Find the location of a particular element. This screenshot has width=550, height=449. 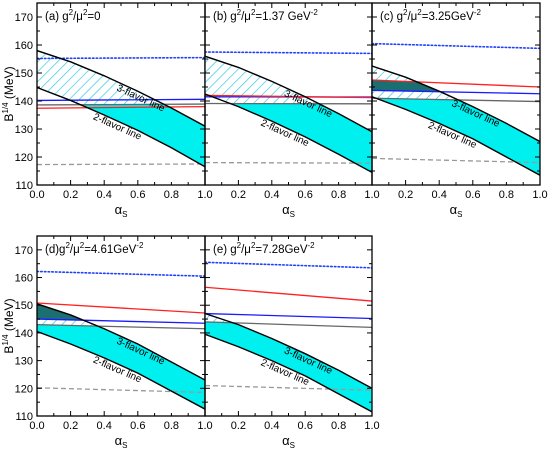

panel-label: (a) g2/μ2=0 is located at coordinates (73, 15).